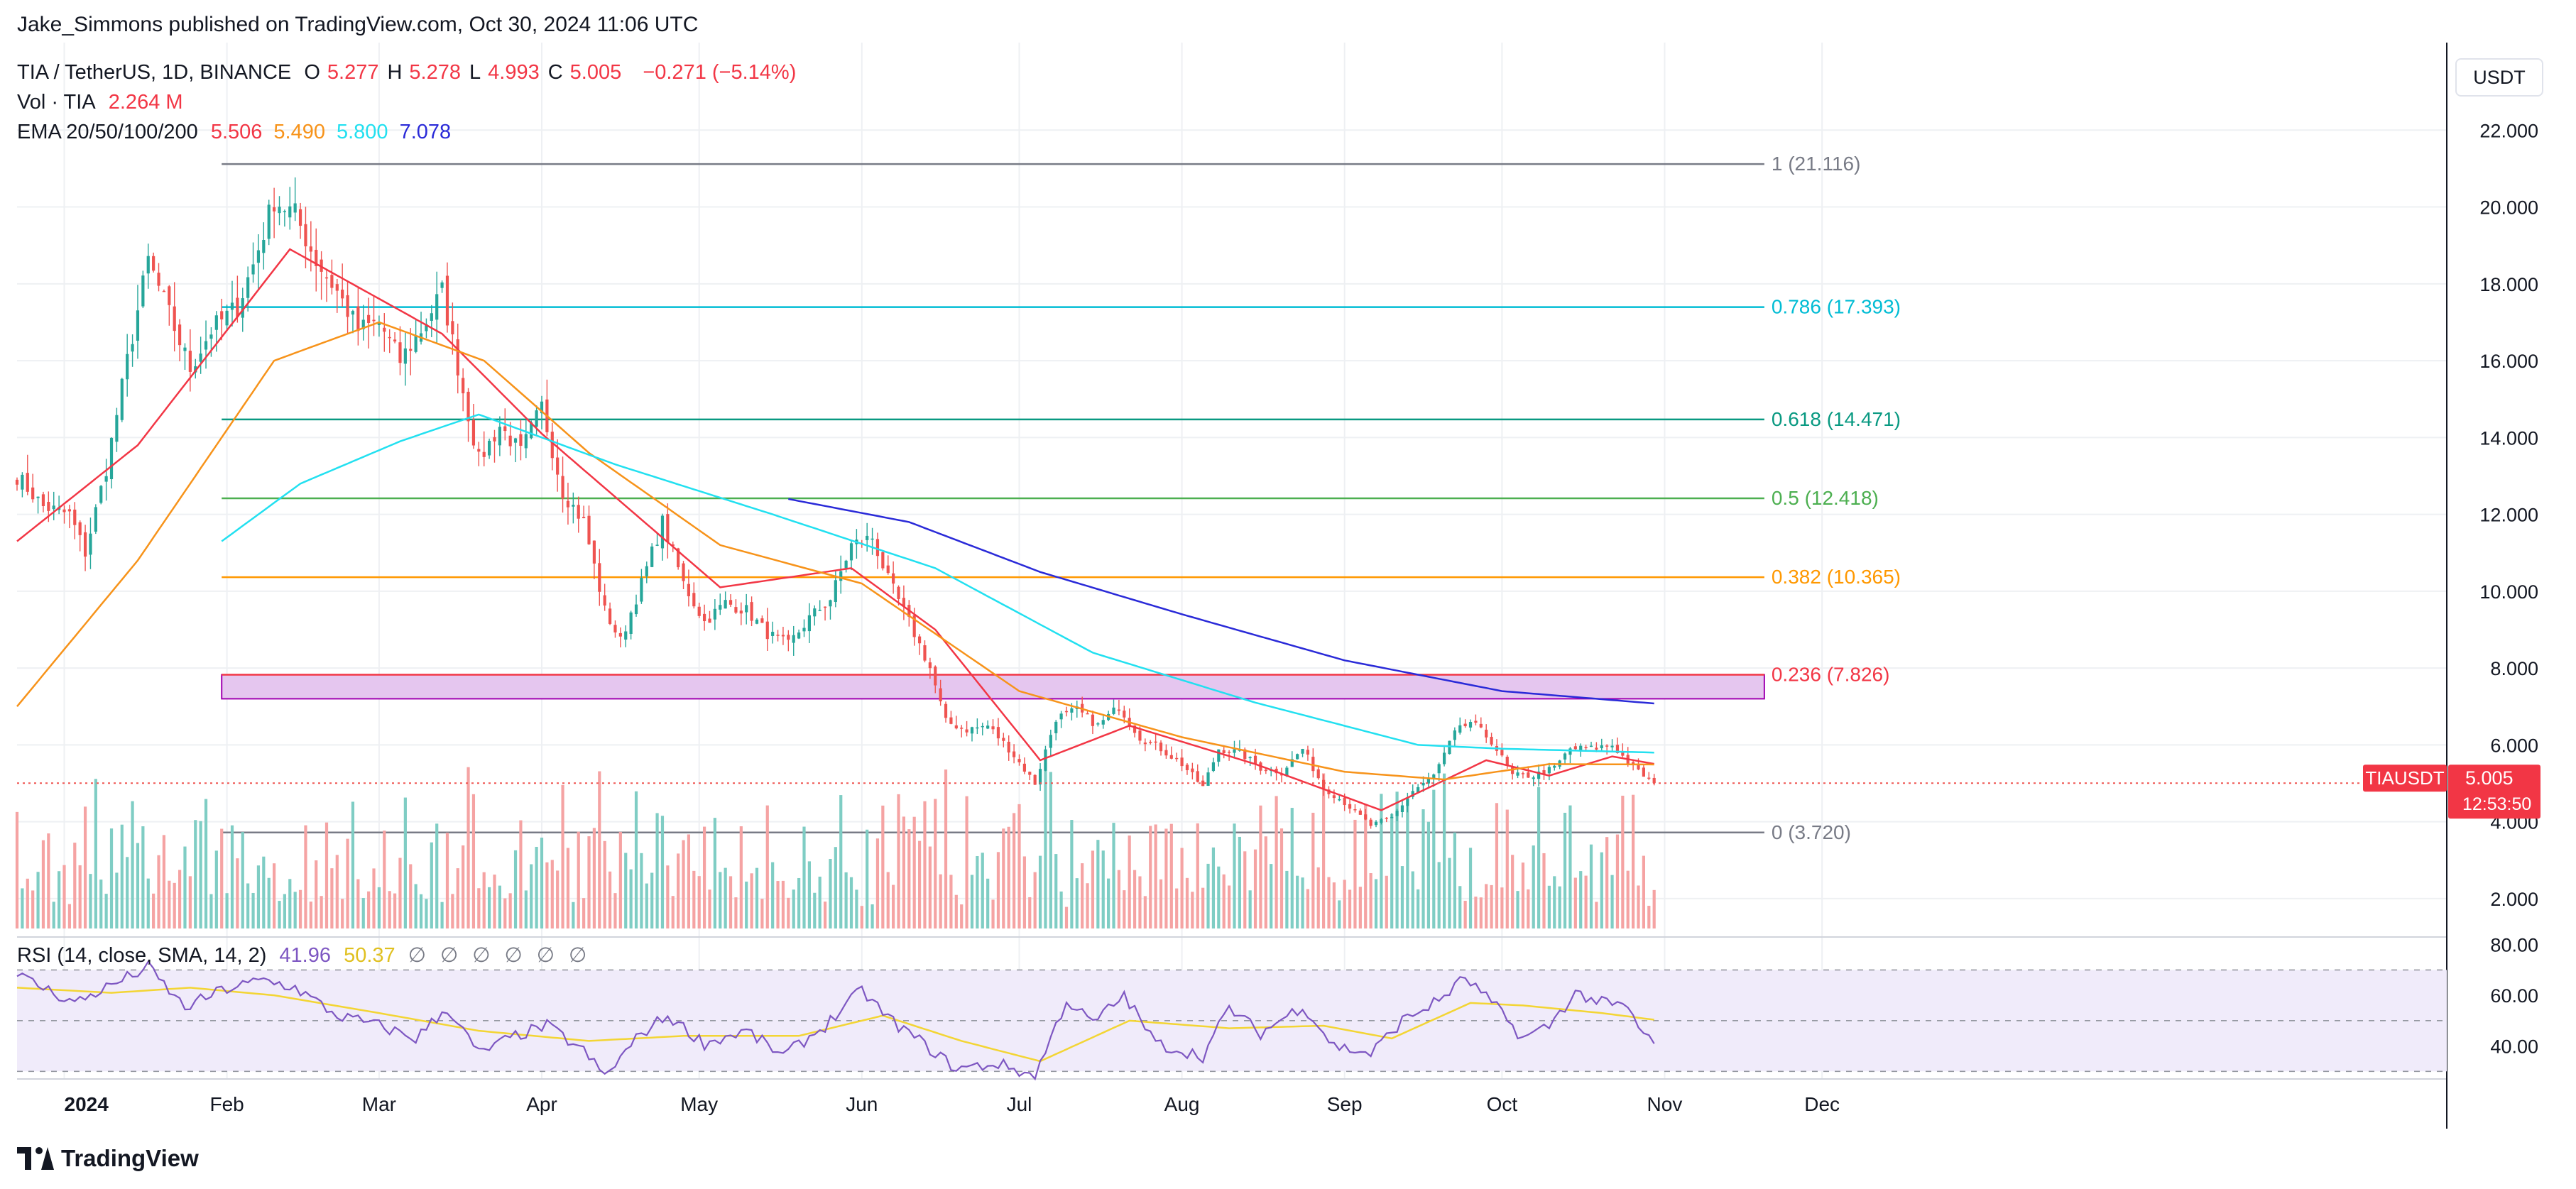 The image size is (2576, 1189). What do you see at coordinates (417, 955) in the screenshot?
I see `empty-marker-0: ∅` at bounding box center [417, 955].